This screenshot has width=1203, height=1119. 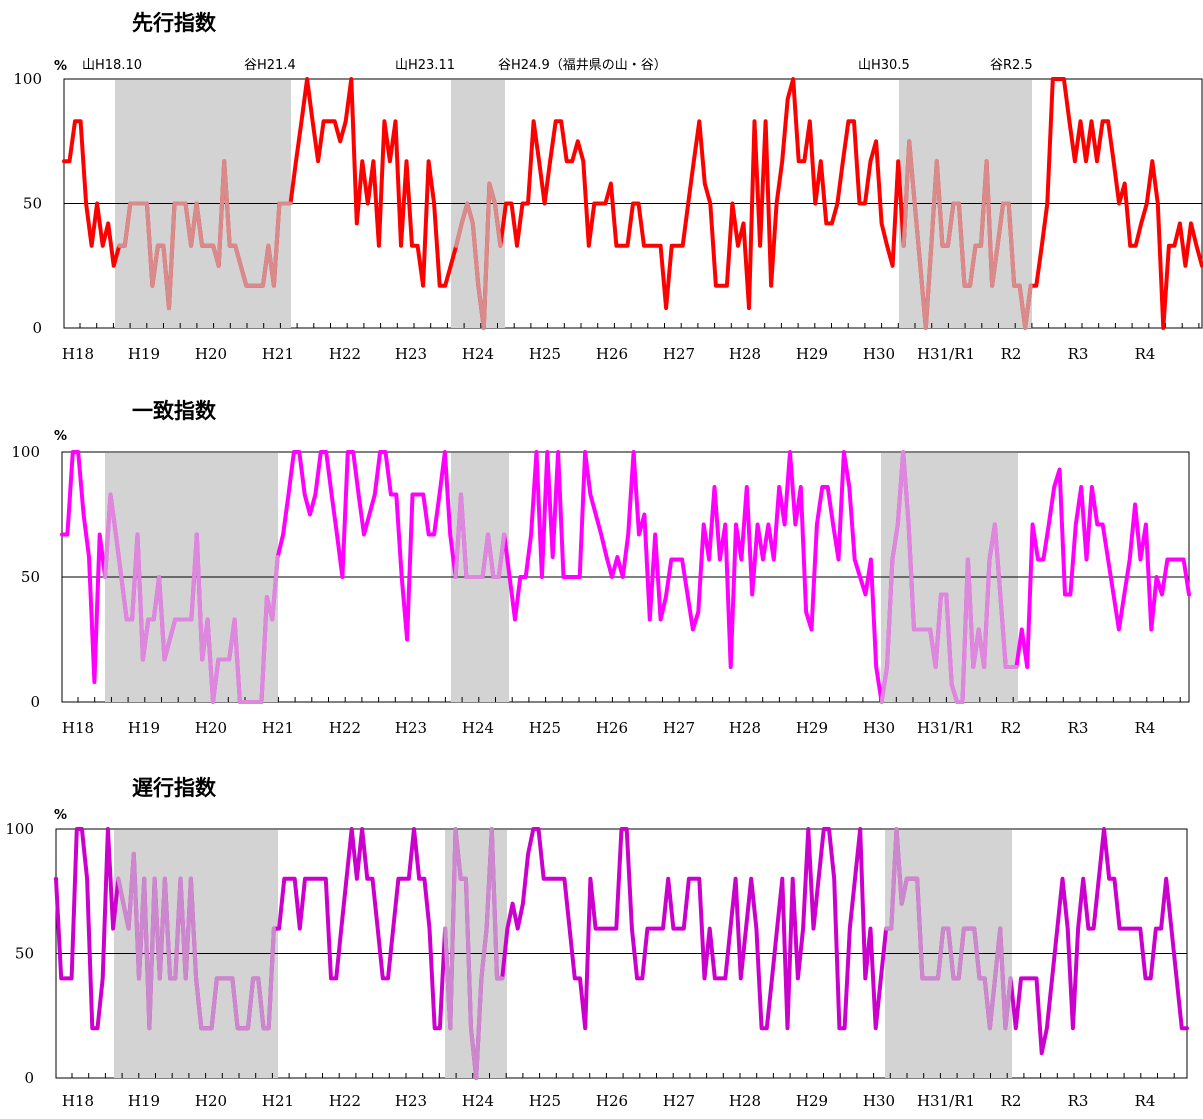 I want to click on peak-trough-annotation: 山H30.5, so click(x=884, y=65).